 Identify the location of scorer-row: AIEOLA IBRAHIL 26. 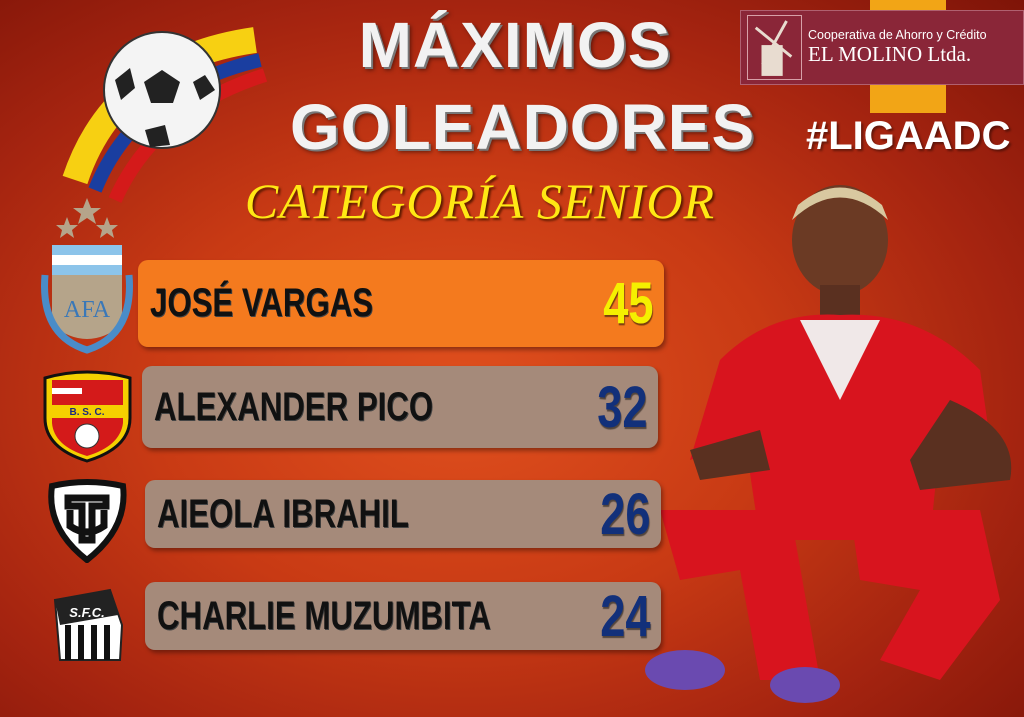
(403, 514).